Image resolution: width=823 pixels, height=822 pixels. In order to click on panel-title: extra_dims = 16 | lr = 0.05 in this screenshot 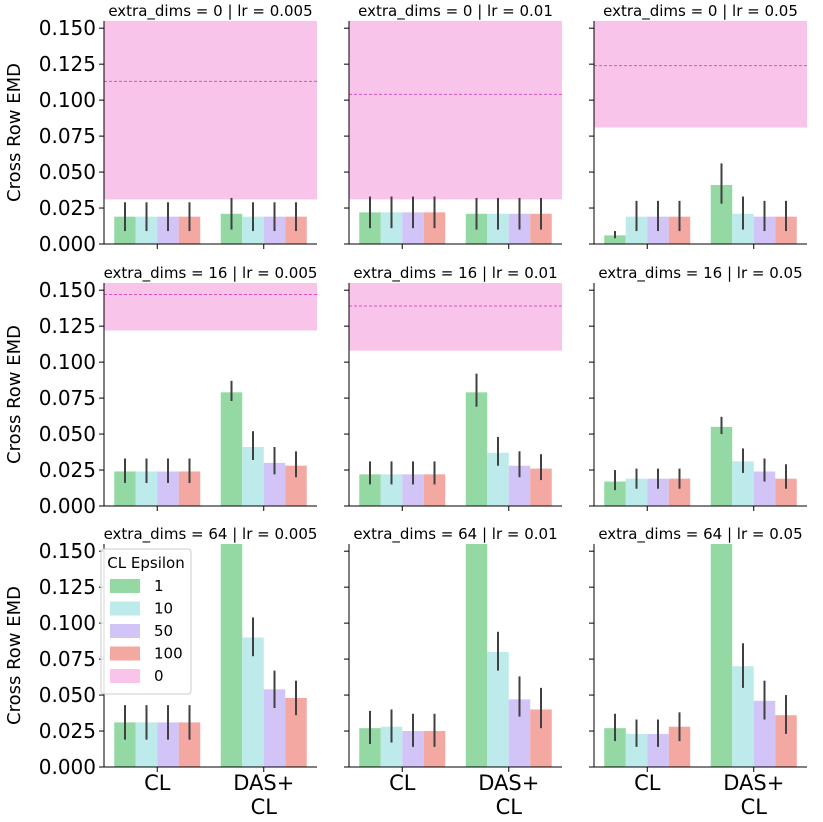, I will do `click(700, 273)`.